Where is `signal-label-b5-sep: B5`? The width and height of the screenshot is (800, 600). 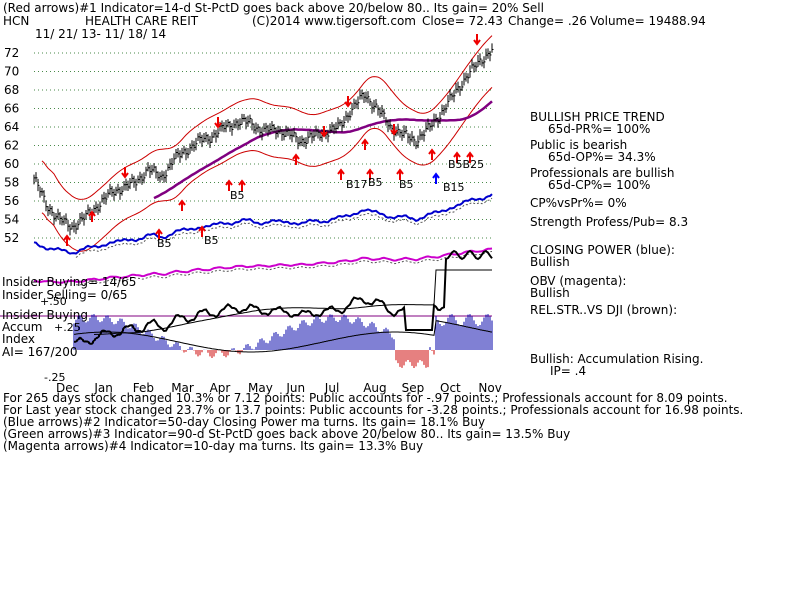 signal-label-b5-sep: B5 is located at coordinates (406, 184).